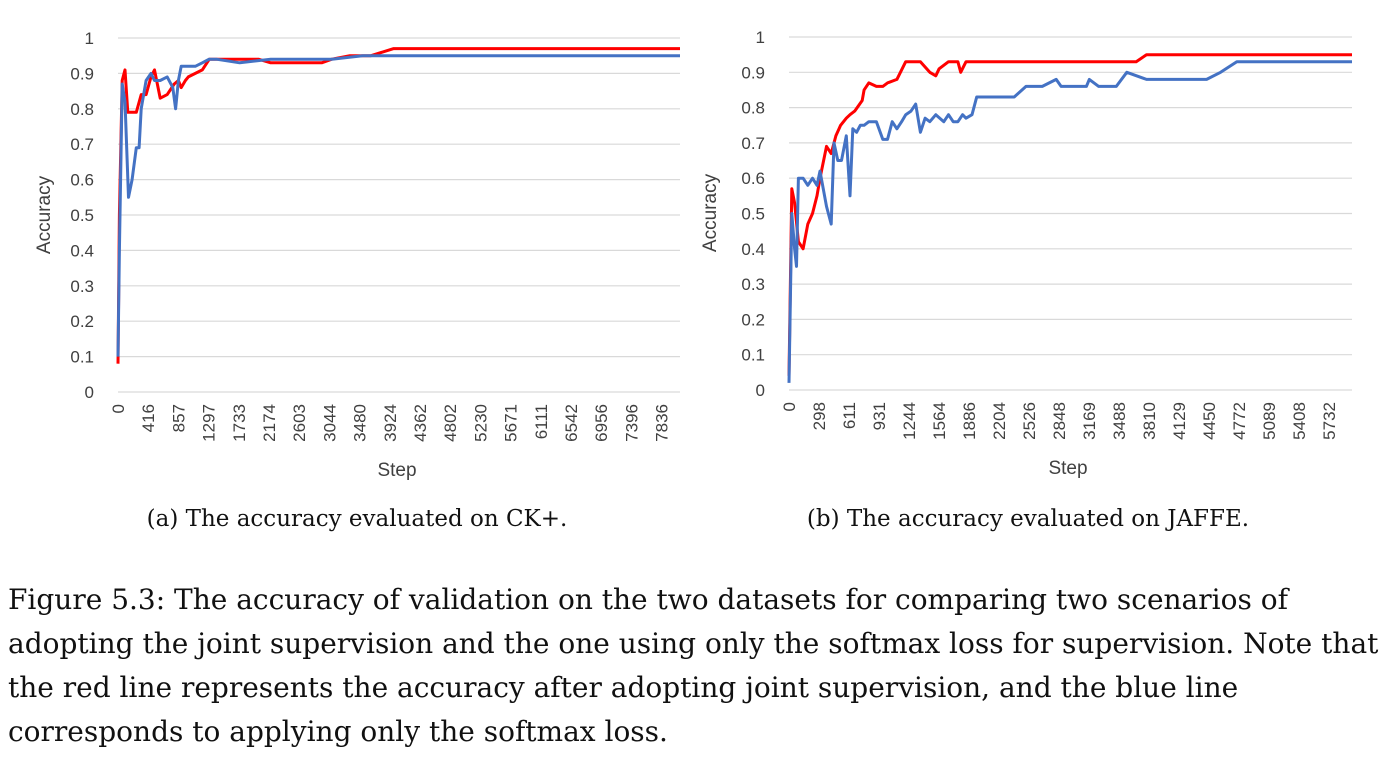 The width and height of the screenshot is (1396, 760). What do you see at coordinates (269, 423) in the screenshot?
I see `x-tick-label: 2174` at bounding box center [269, 423].